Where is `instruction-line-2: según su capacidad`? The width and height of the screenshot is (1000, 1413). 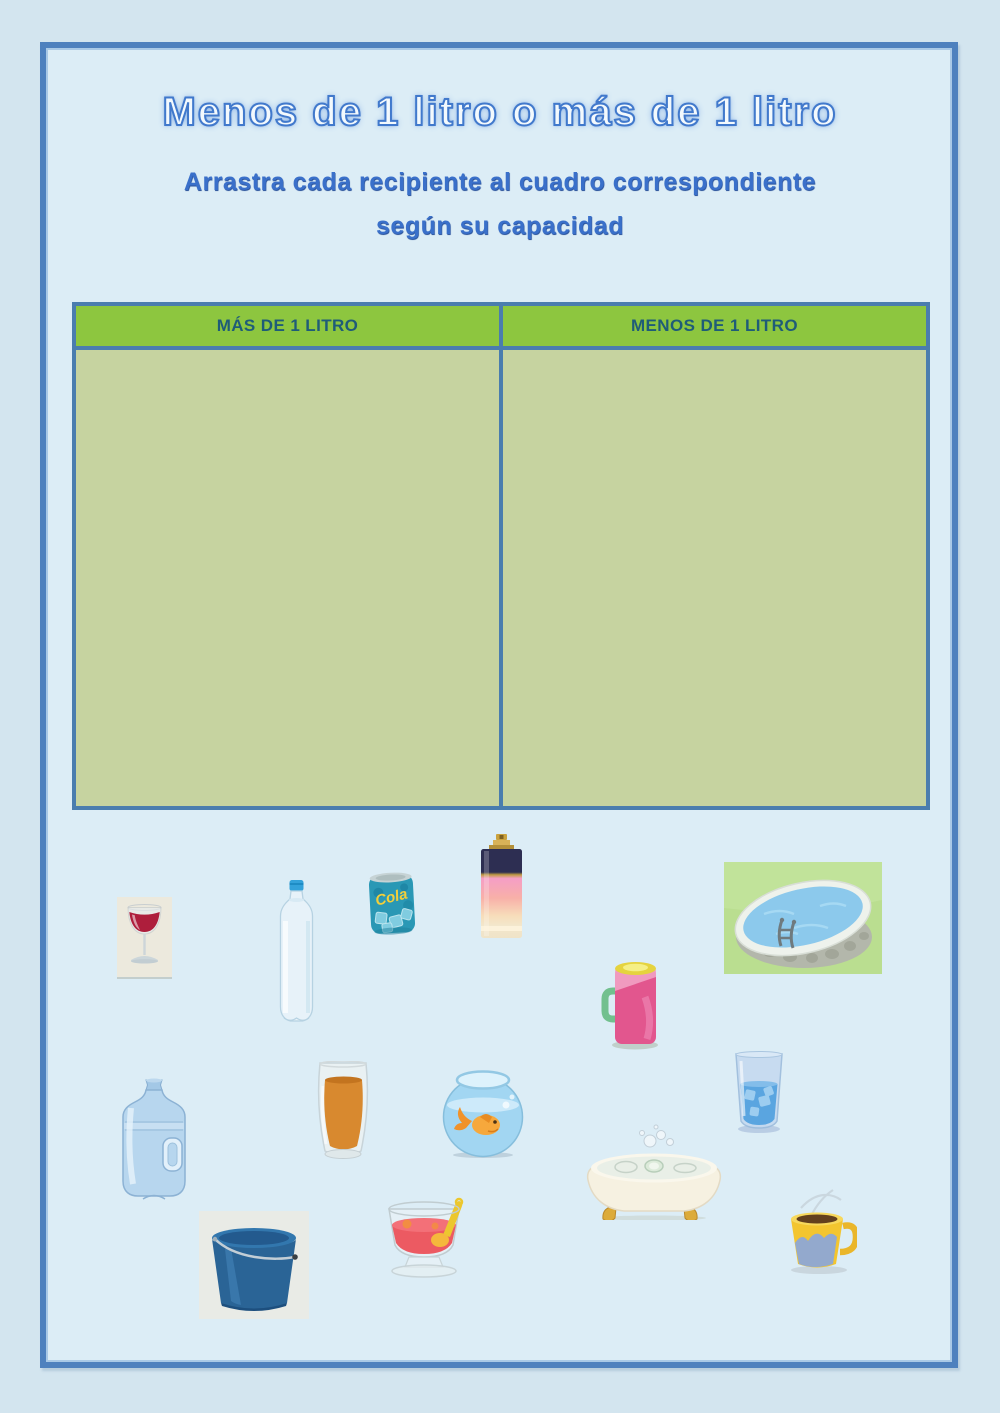
instruction-line-2: según su capacidad is located at coordinates (500, 226).